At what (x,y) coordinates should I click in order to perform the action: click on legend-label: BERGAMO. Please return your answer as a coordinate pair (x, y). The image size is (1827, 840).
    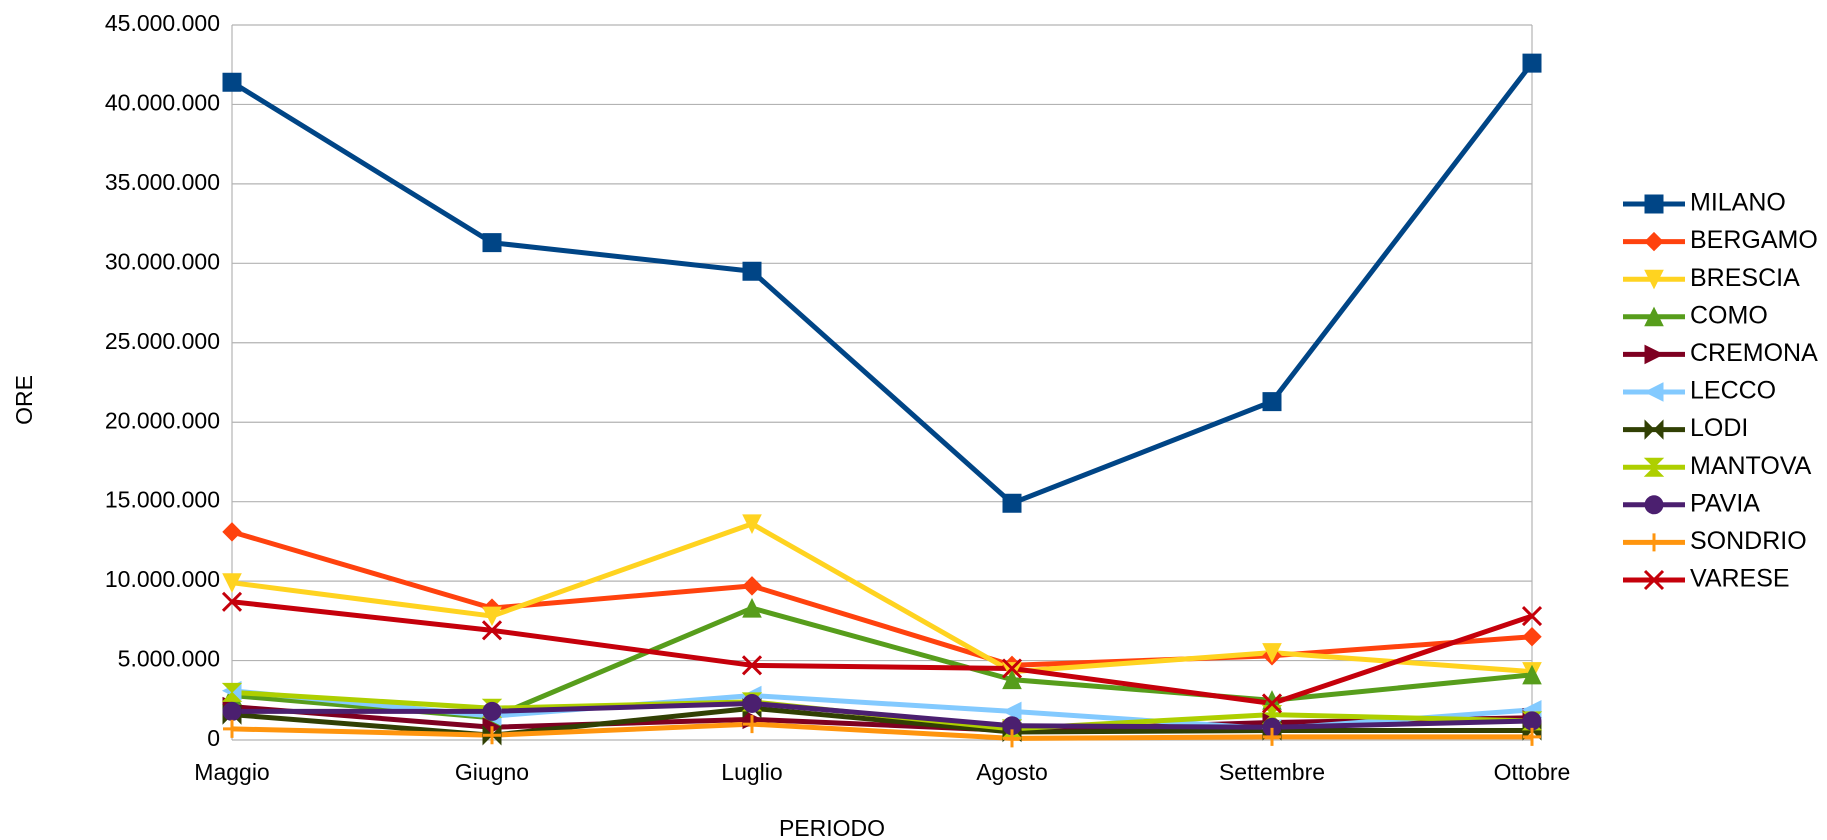
    Looking at the image, I should click on (1754, 240).